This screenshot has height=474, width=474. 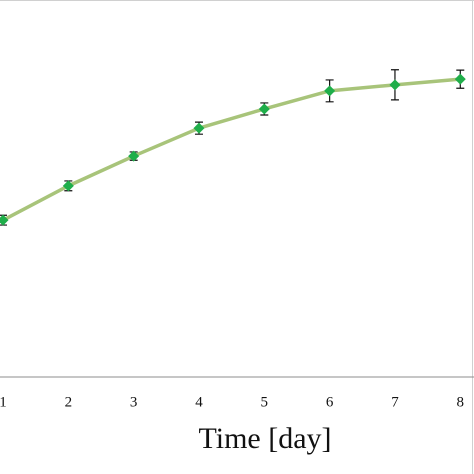 I want to click on x-tick-label: 7, so click(x=395, y=402).